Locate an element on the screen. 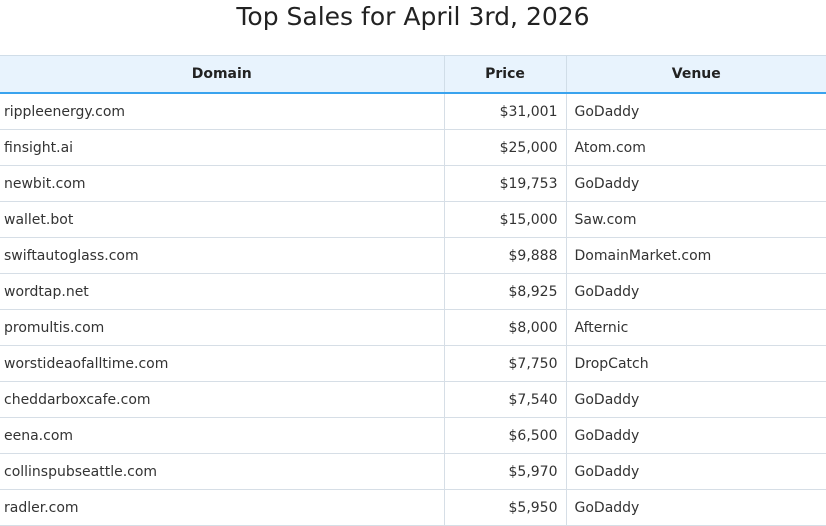  venue-cell: DropCatch is located at coordinates (695, 363).